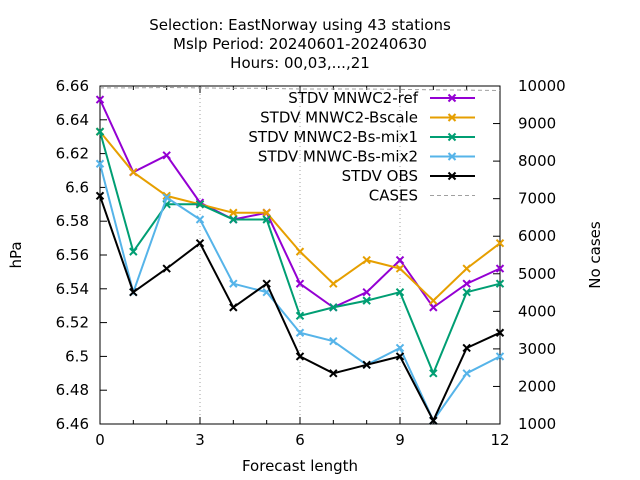  What do you see at coordinates (72, 120) in the screenshot?
I see `y-tick-label: 6.64` at bounding box center [72, 120].